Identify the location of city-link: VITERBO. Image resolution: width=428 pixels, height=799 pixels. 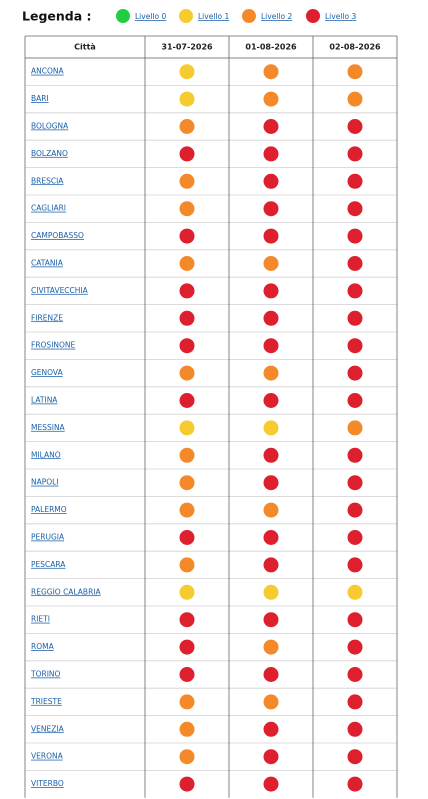
(47, 783).